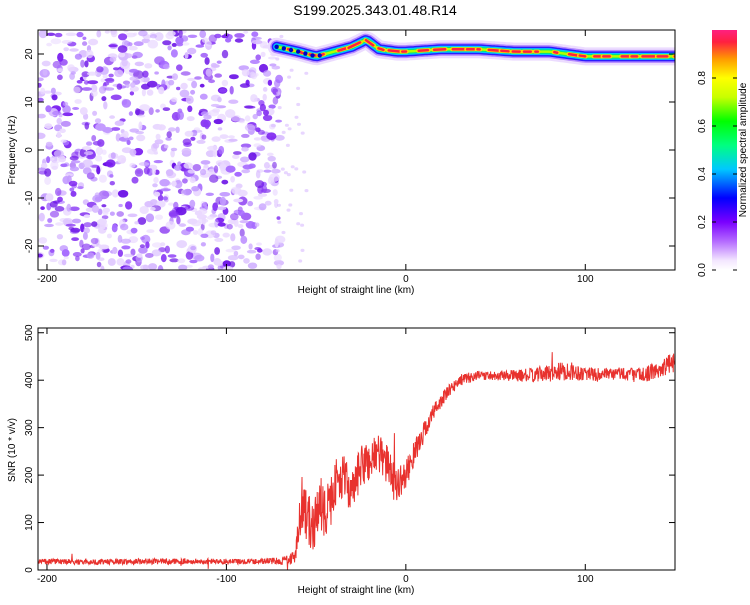  What do you see at coordinates (702, 270) in the screenshot?
I see `colorbar-ticklabel: 0.0` at bounding box center [702, 270].